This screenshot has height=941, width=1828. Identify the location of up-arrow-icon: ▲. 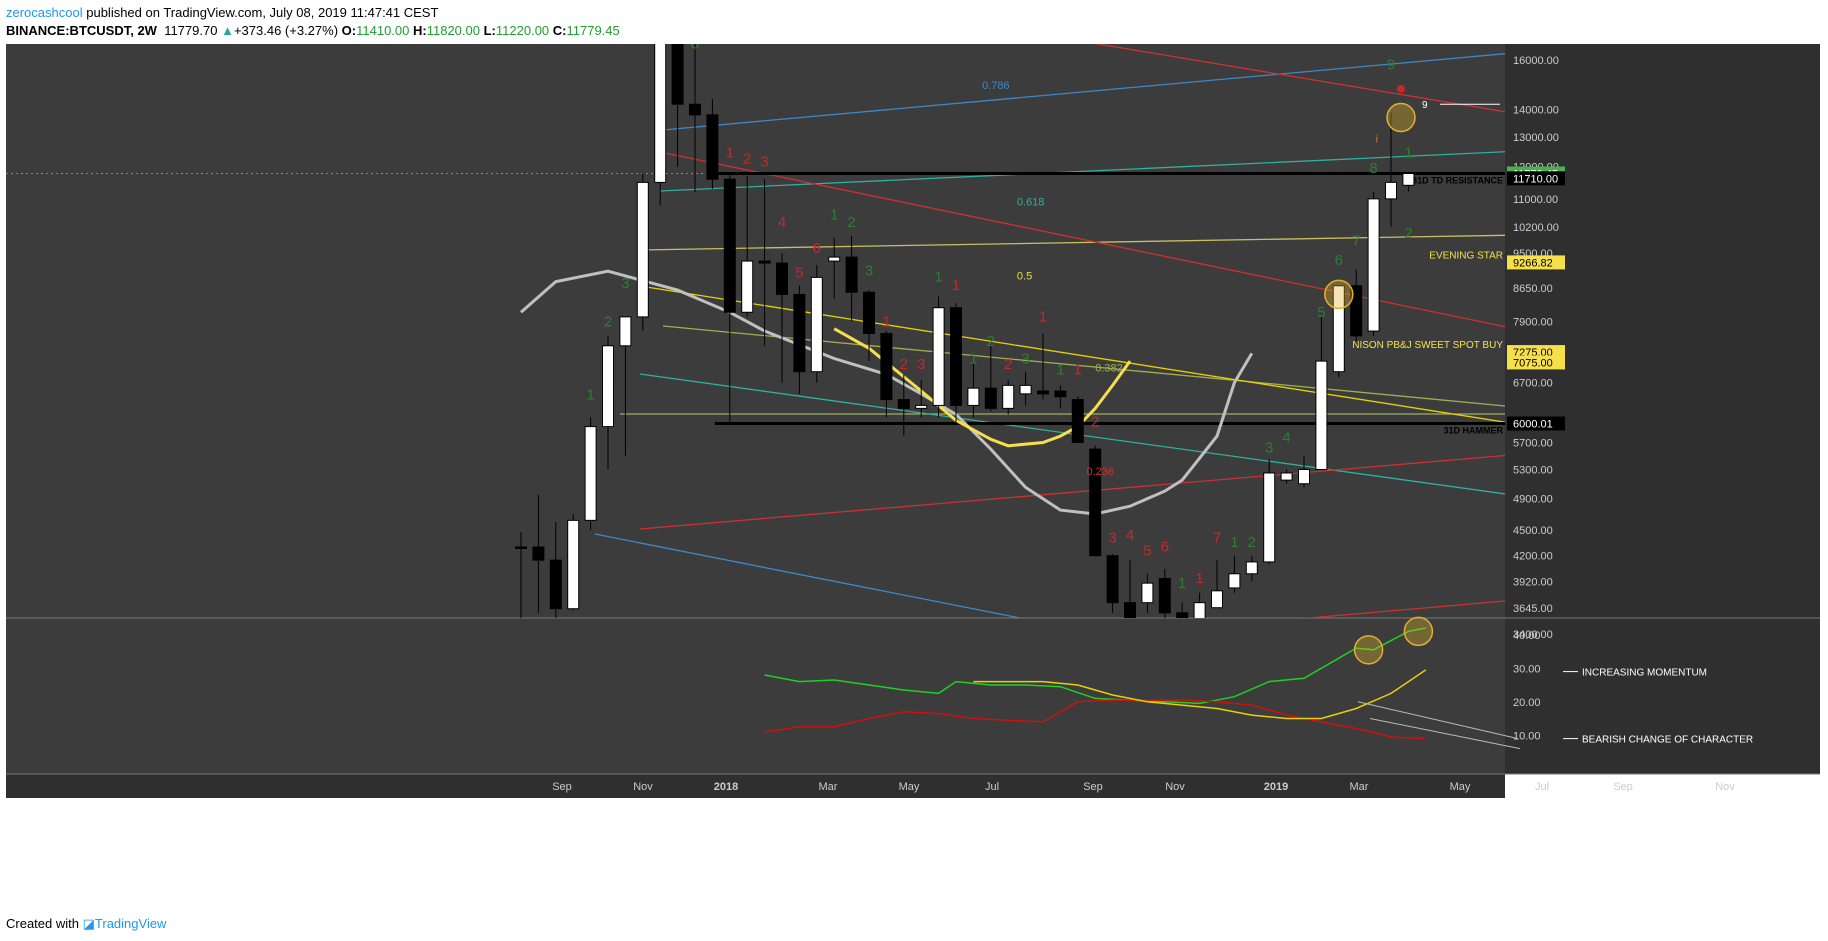
(227, 30).